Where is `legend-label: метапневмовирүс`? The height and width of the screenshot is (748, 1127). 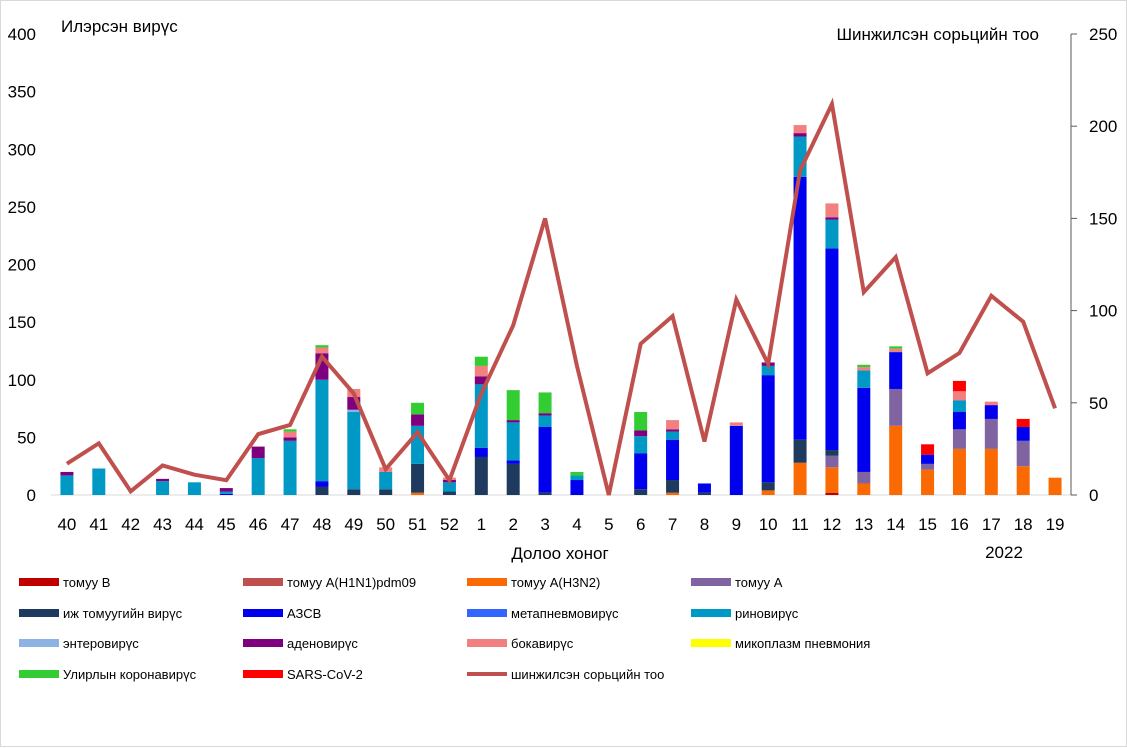 legend-label: метапневмовирүс is located at coordinates (565, 613).